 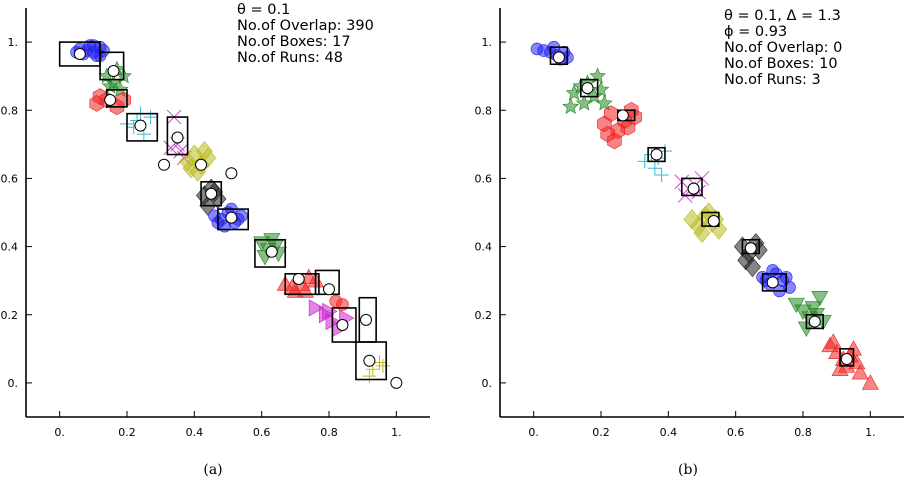 I want to click on annotation-line: θ = 0.1, Δ = 1.3, so click(x=782, y=16).